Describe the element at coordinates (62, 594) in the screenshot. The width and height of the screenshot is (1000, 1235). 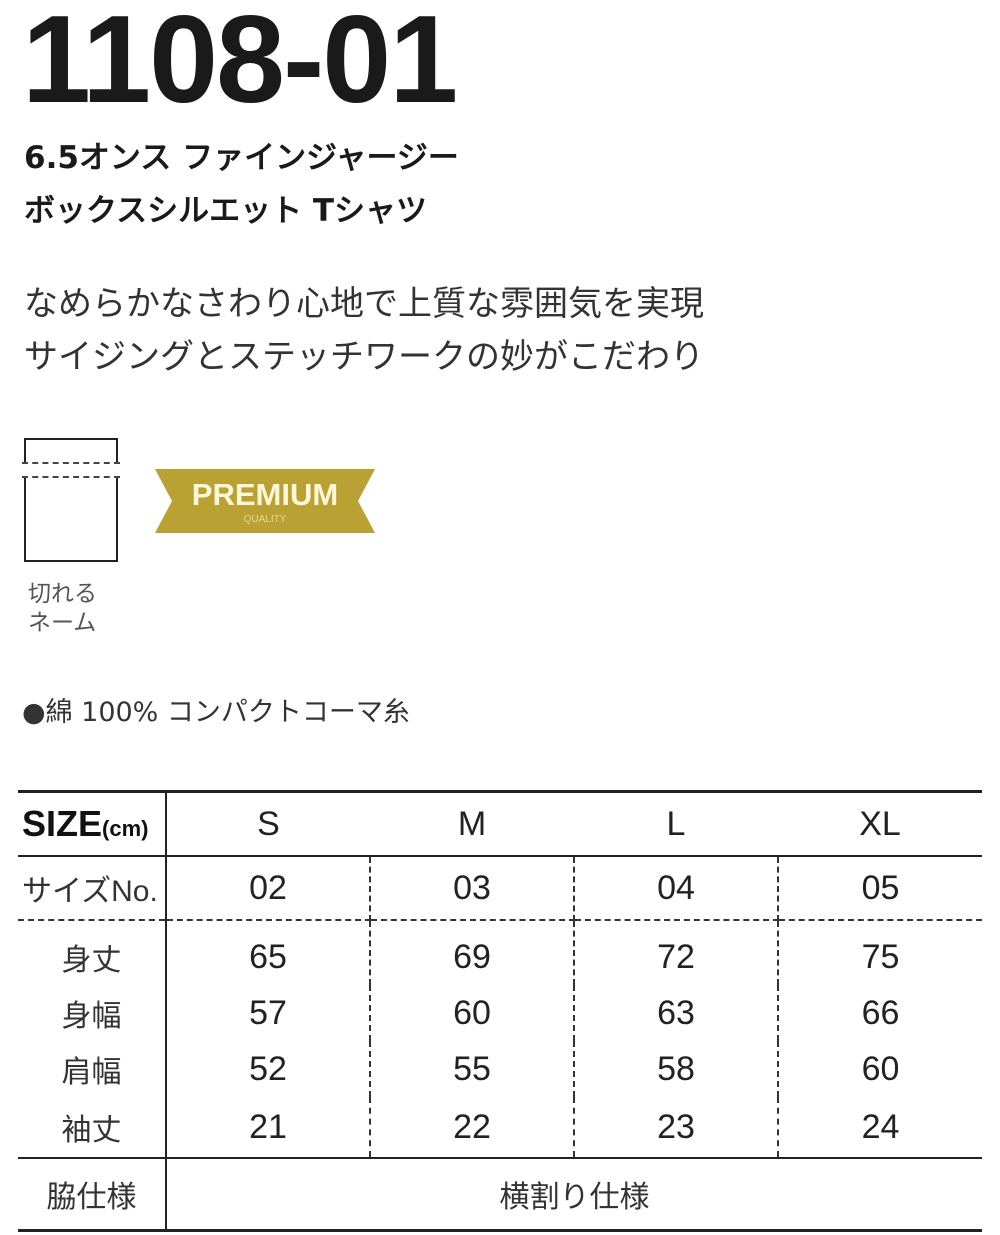
I see `tag-label-line1: 切れる` at that location.